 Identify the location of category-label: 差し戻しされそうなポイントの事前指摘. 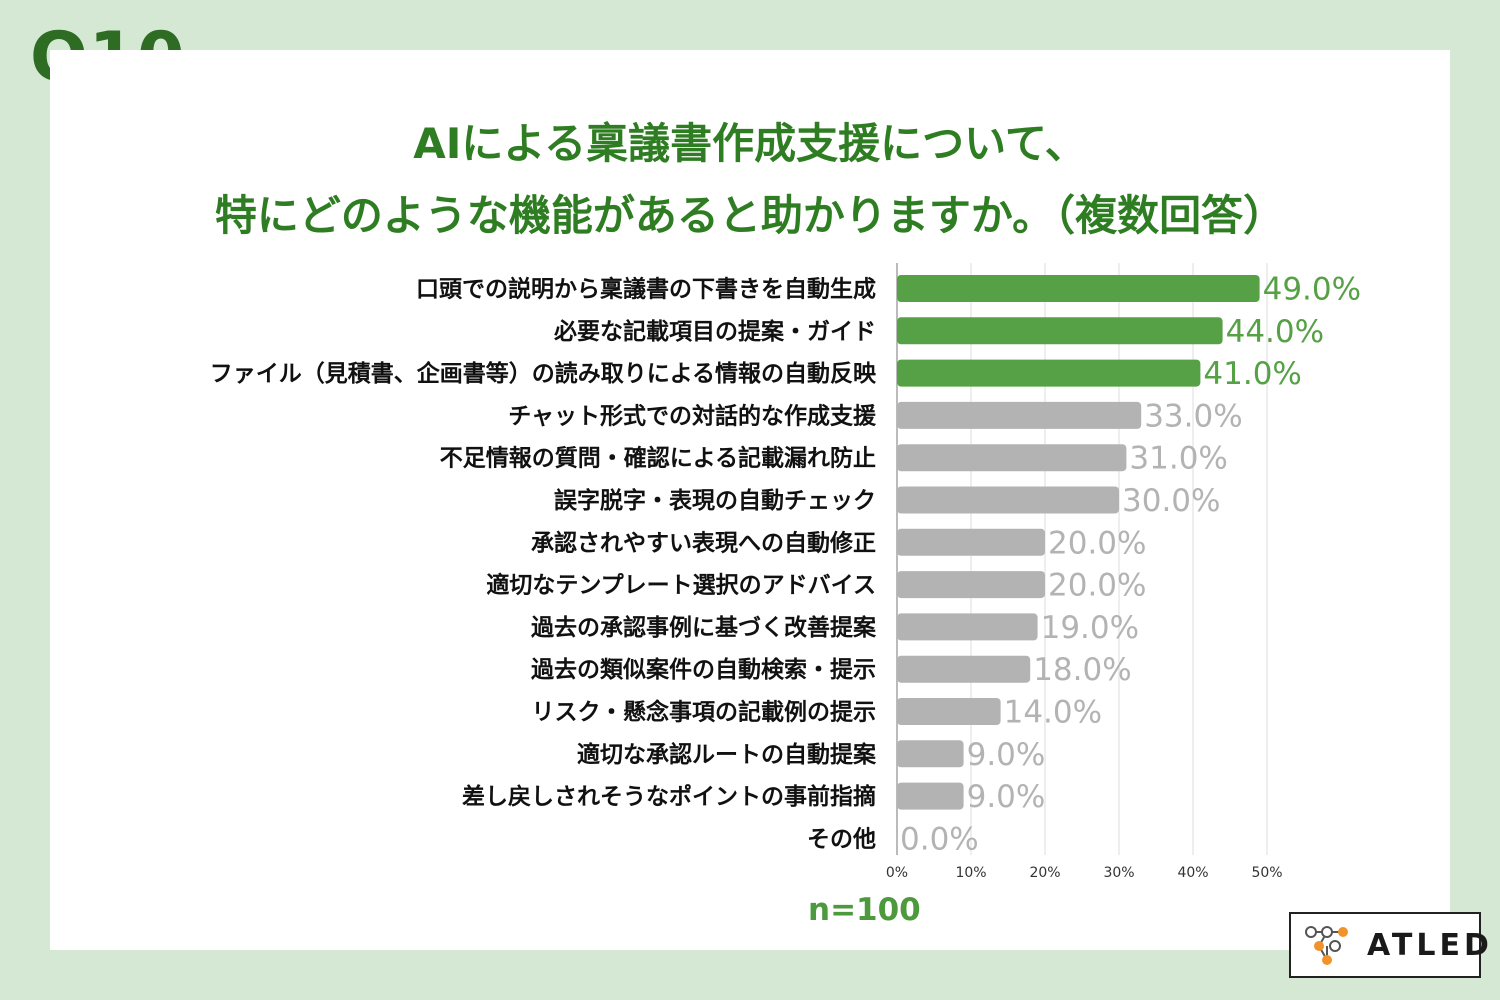
(669, 796).